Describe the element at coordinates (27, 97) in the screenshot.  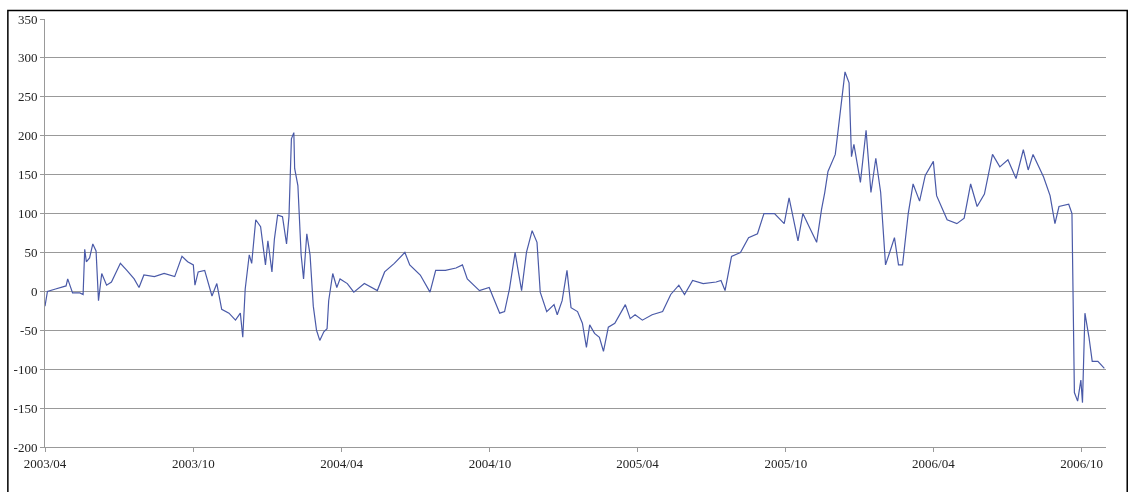
I see `y-tick-label: 250` at that location.